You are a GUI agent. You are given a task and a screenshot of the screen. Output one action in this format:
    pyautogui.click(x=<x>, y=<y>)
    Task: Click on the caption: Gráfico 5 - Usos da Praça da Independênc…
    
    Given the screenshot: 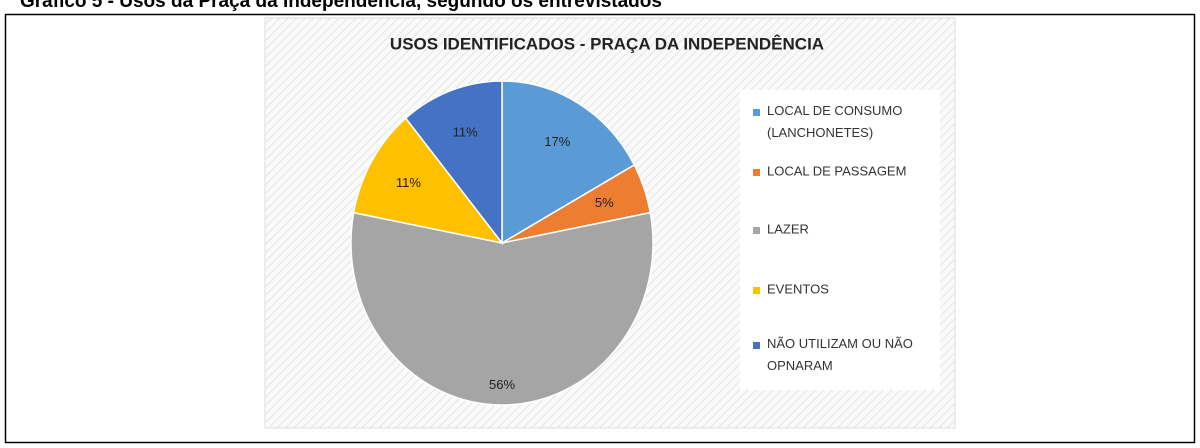 What is the action you would take?
    pyautogui.click(x=341, y=6)
    